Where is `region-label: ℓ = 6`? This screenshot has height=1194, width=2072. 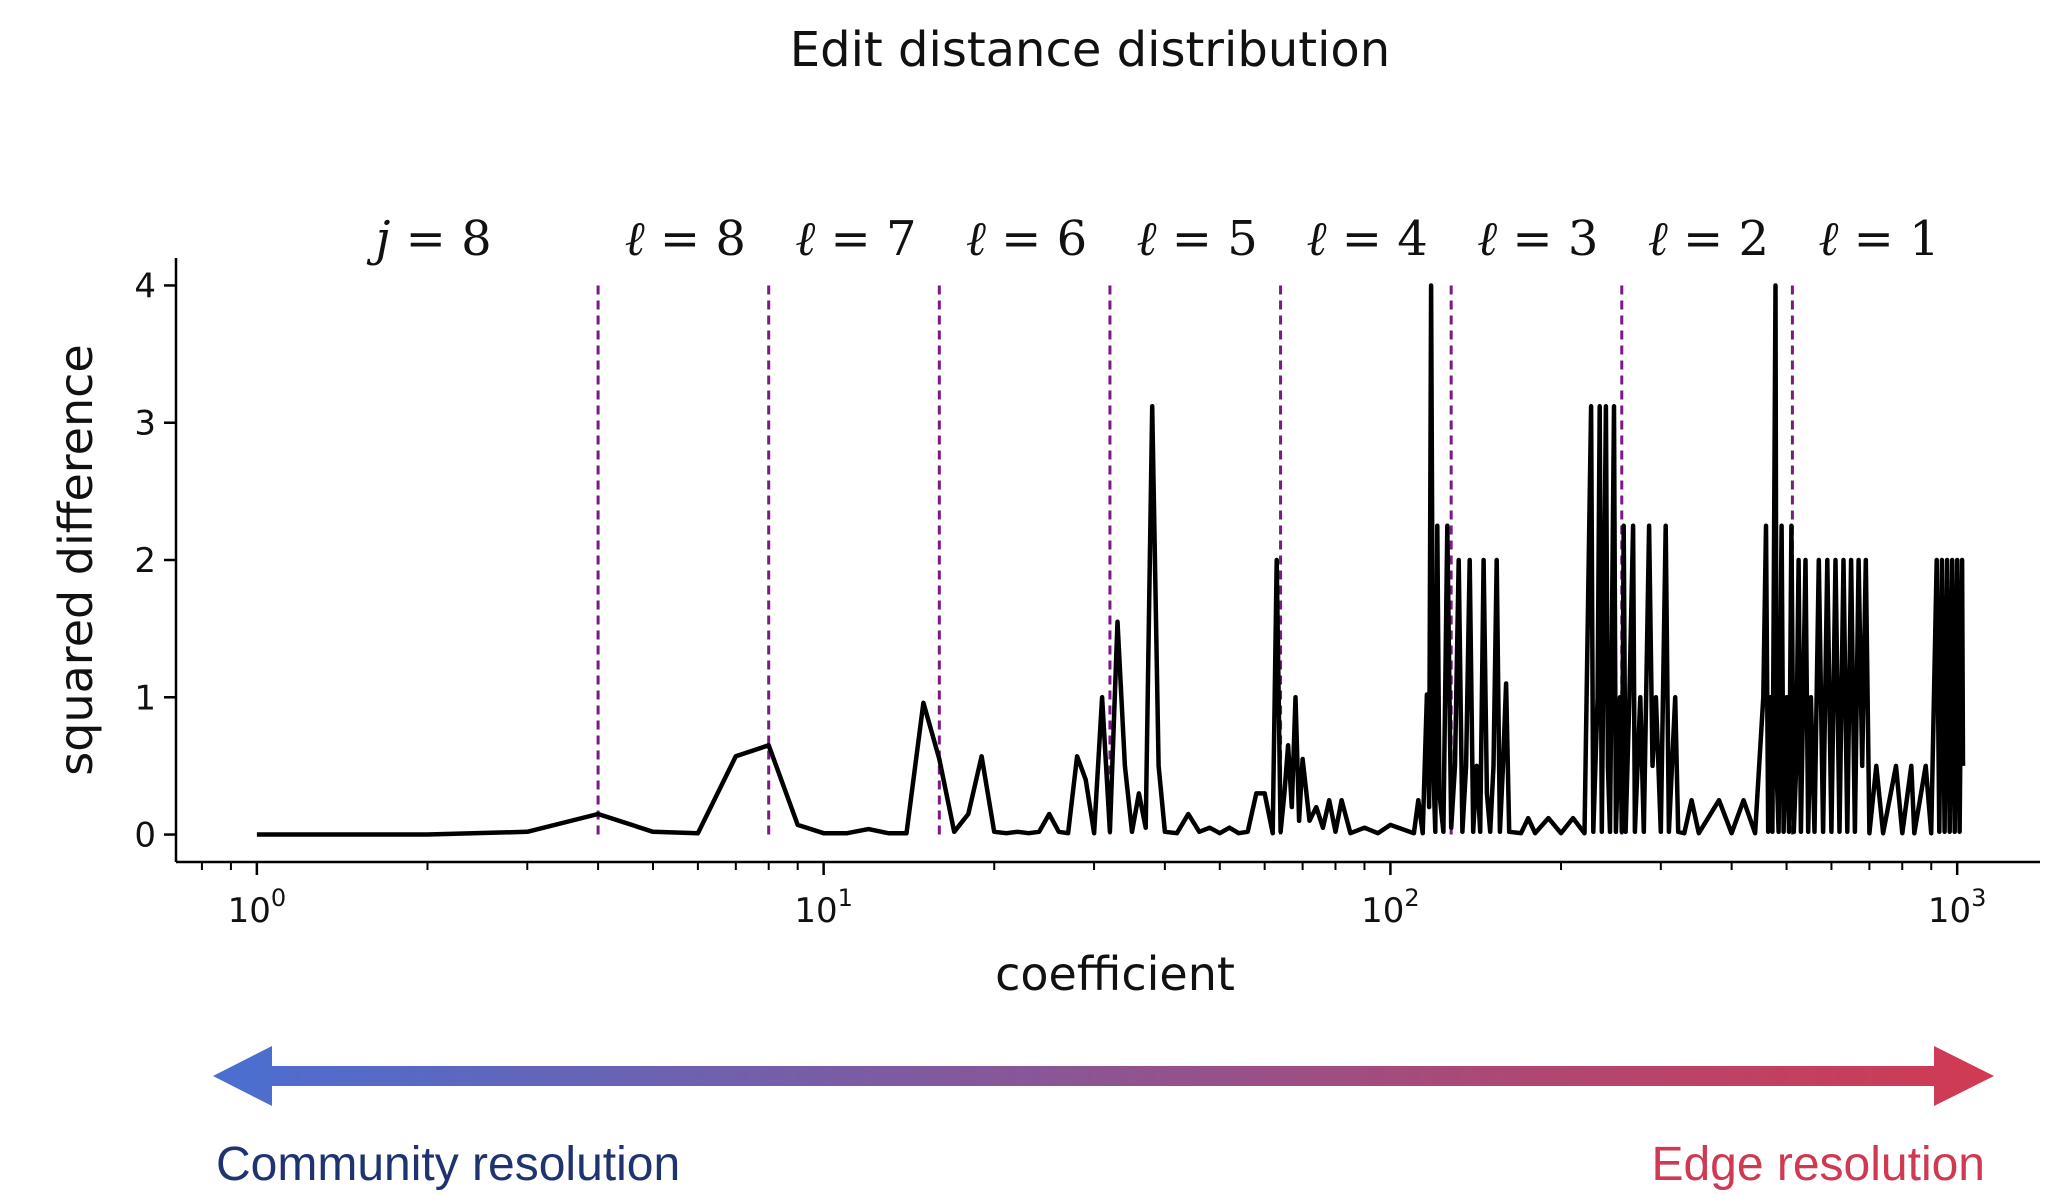 region-label: ℓ = 6 is located at coordinates (1026, 239).